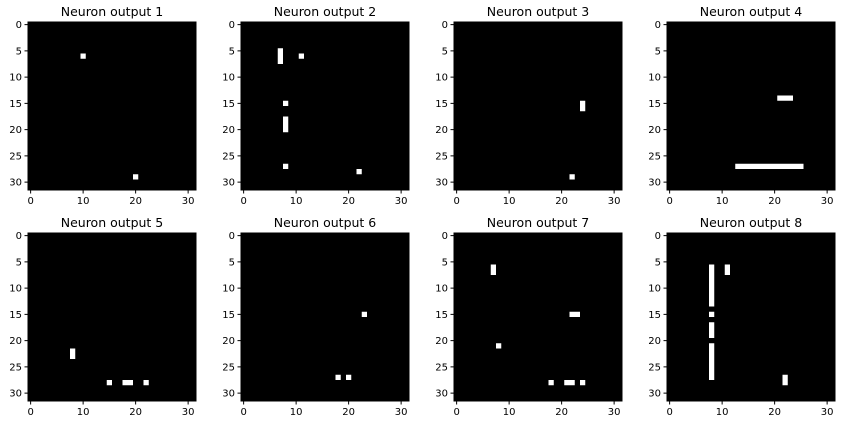 Image resolution: width=843 pixels, height=427 pixels. I want to click on subplot-1: Neuron output 1 0 10 20 30 0 5 10 15 20 25 30, so click(103, 105).